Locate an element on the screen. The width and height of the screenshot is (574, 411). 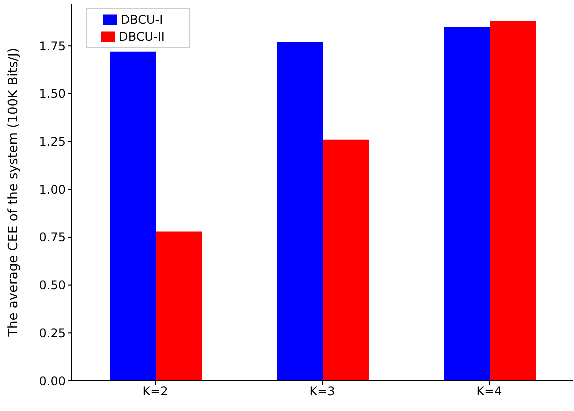
y-tick-label: 0.75 is located at coordinates (52, 237).